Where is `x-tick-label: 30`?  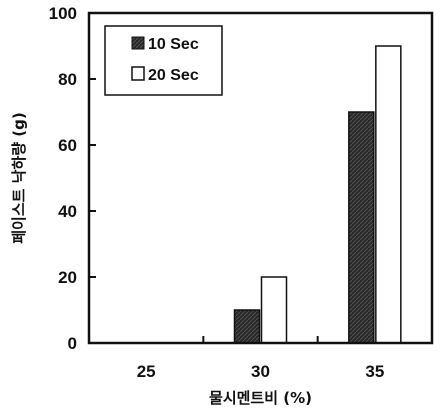
x-tick-label: 30 is located at coordinates (260, 371).